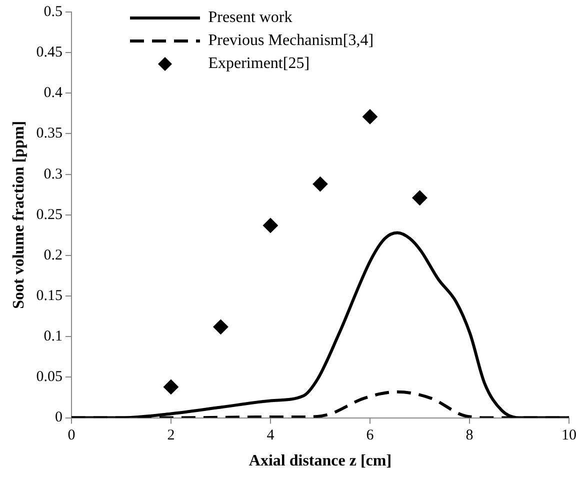 The height and width of the screenshot is (479, 581). What do you see at coordinates (72, 436) in the screenshot?
I see `x-tick-label: 0` at bounding box center [72, 436].